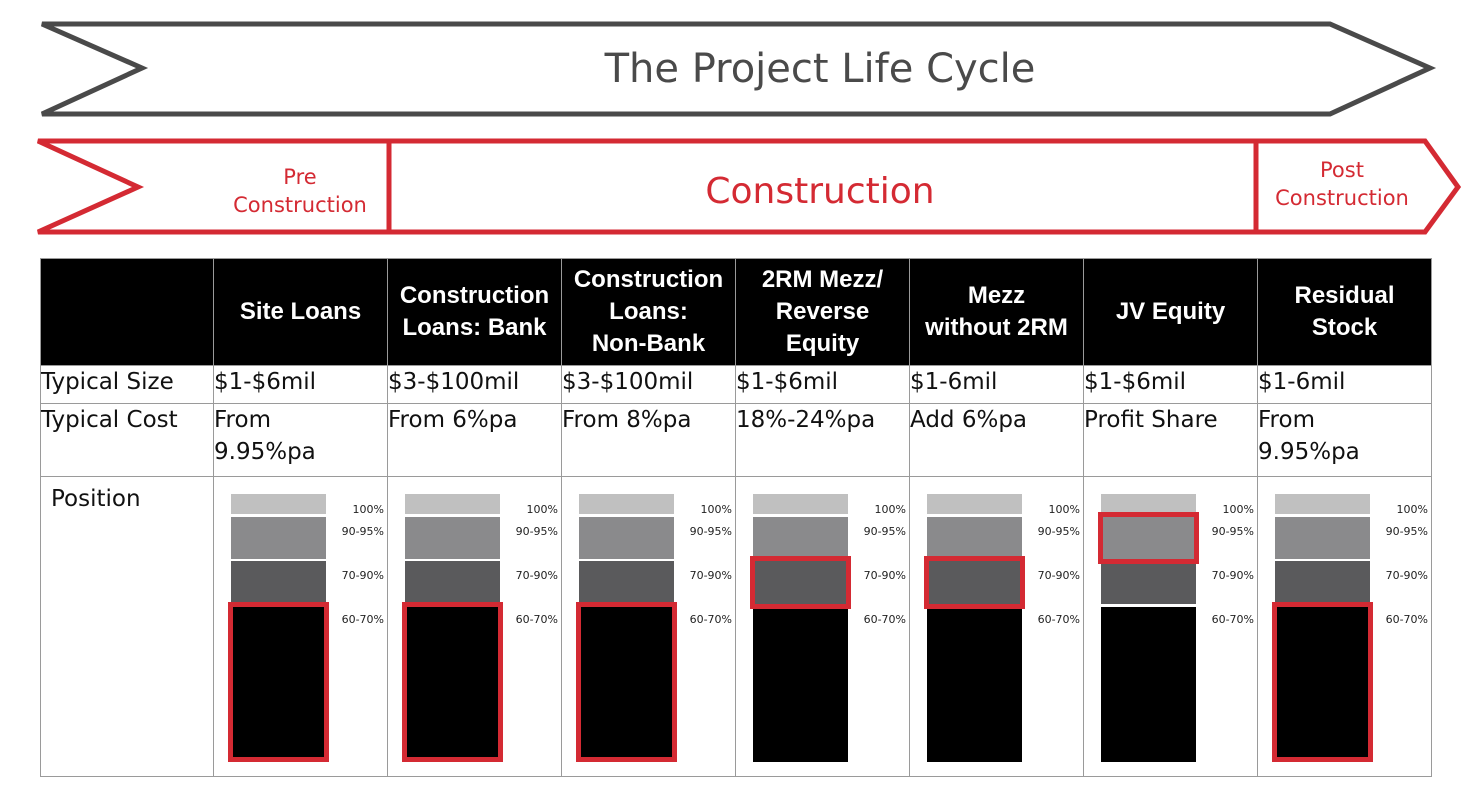  What do you see at coordinates (648, 311) in the screenshot?
I see `header-line: Loans:` at bounding box center [648, 311].